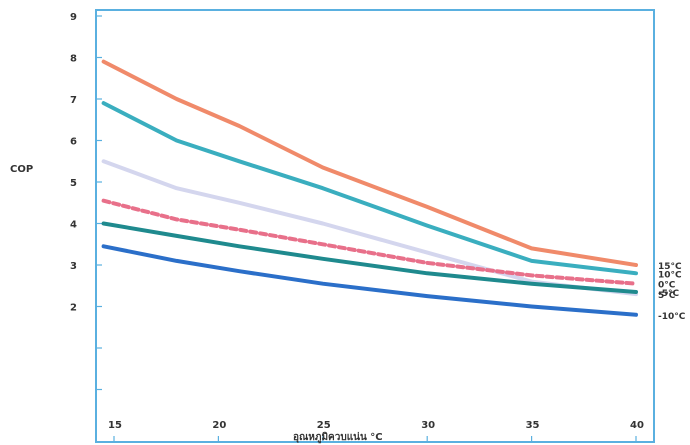 This screenshot has width=690, height=445. I want to click on series-labels: 15°C10°C 5°C0°C-5°C -10°C, so click(672, 292).